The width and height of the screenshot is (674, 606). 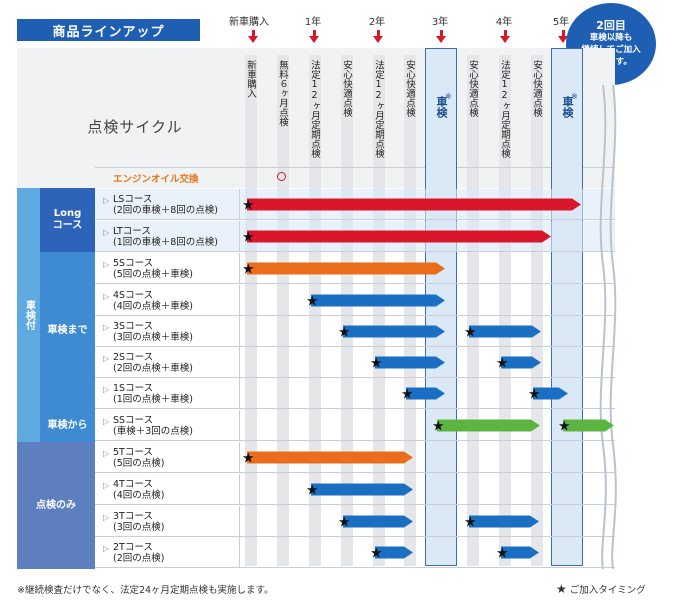 What do you see at coordinates (167, 521) in the screenshot?
I see `course-label: ▷ 3Tコース (3回の点検)` at bounding box center [167, 521].